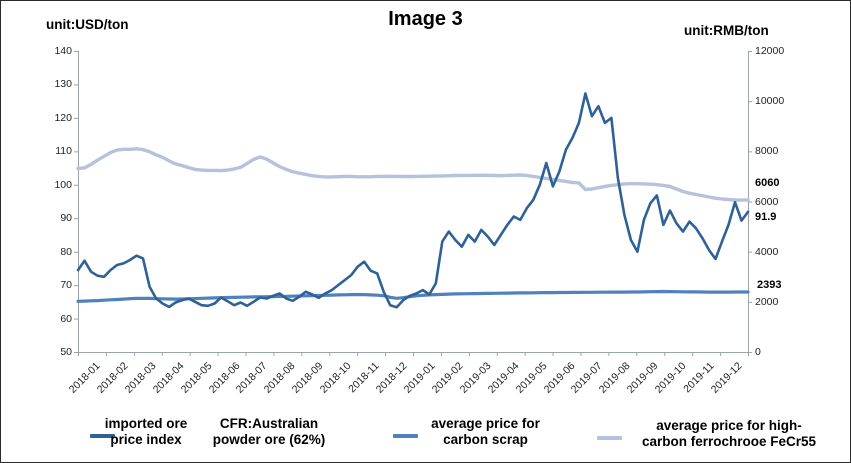  I want to click on legend-label-line: CFR:Australian, so click(269, 423).